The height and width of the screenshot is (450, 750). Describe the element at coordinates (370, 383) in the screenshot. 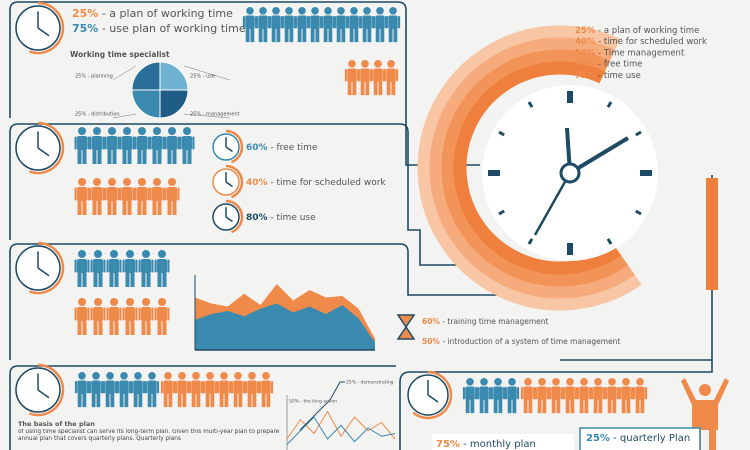

I see `line-label: 25% - demonstrating` at that location.